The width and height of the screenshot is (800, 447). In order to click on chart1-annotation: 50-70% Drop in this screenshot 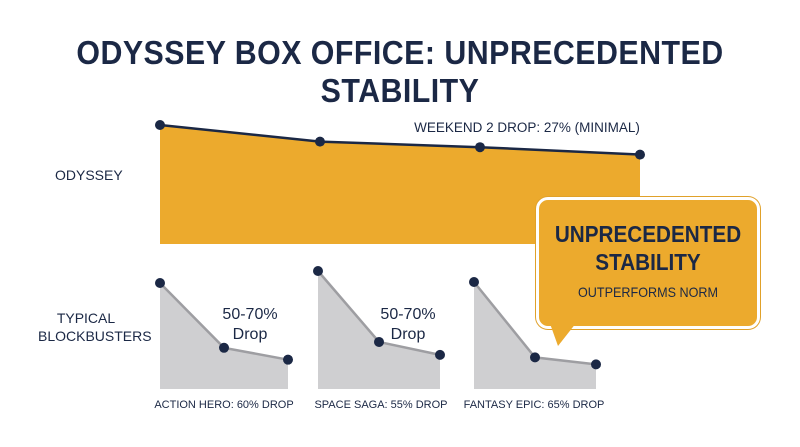, I will do `click(249, 324)`.